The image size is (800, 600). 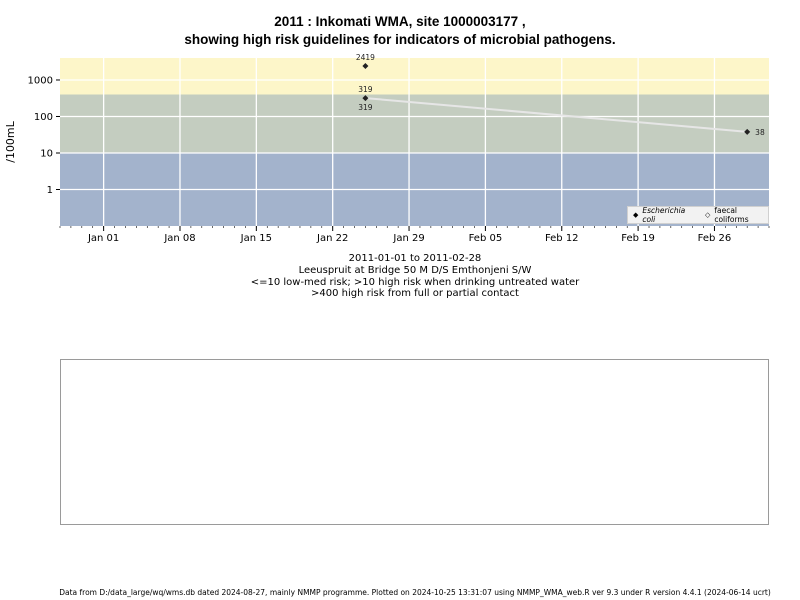 I want to click on legend-item-faecal: ◇ faecal coliforms, so click(x=736, y=215).